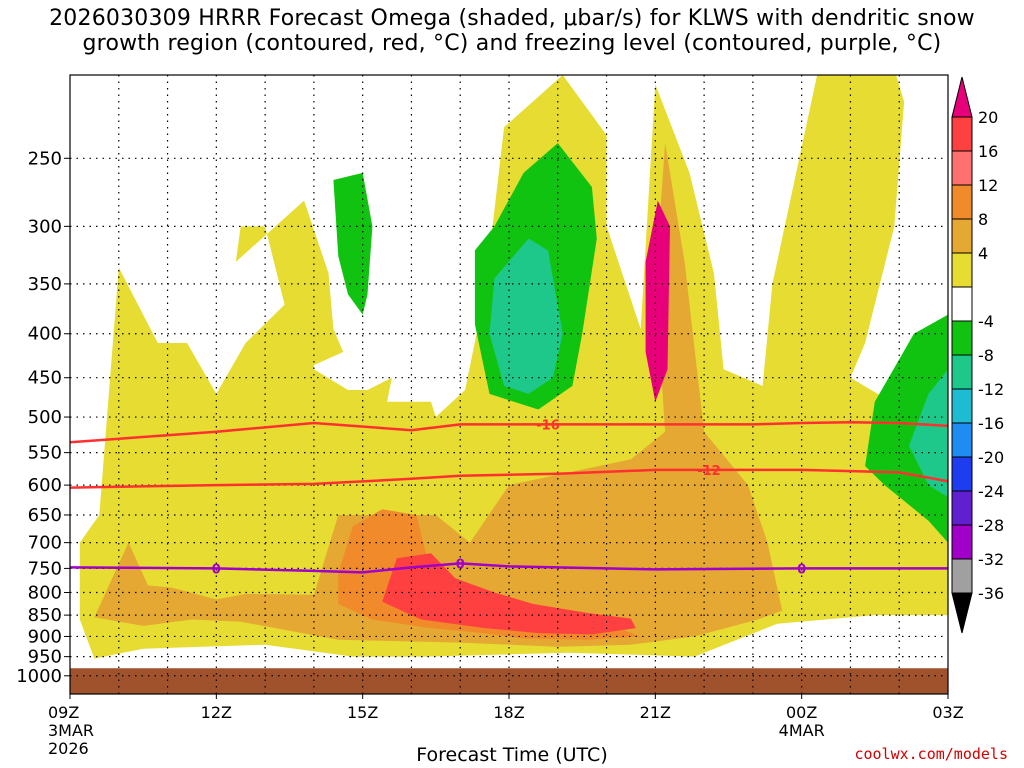  What do you see at coordinates (991, 559) in the screenshot?
I see `colorbar-label--32: -32` at bounding box center [991, 559].